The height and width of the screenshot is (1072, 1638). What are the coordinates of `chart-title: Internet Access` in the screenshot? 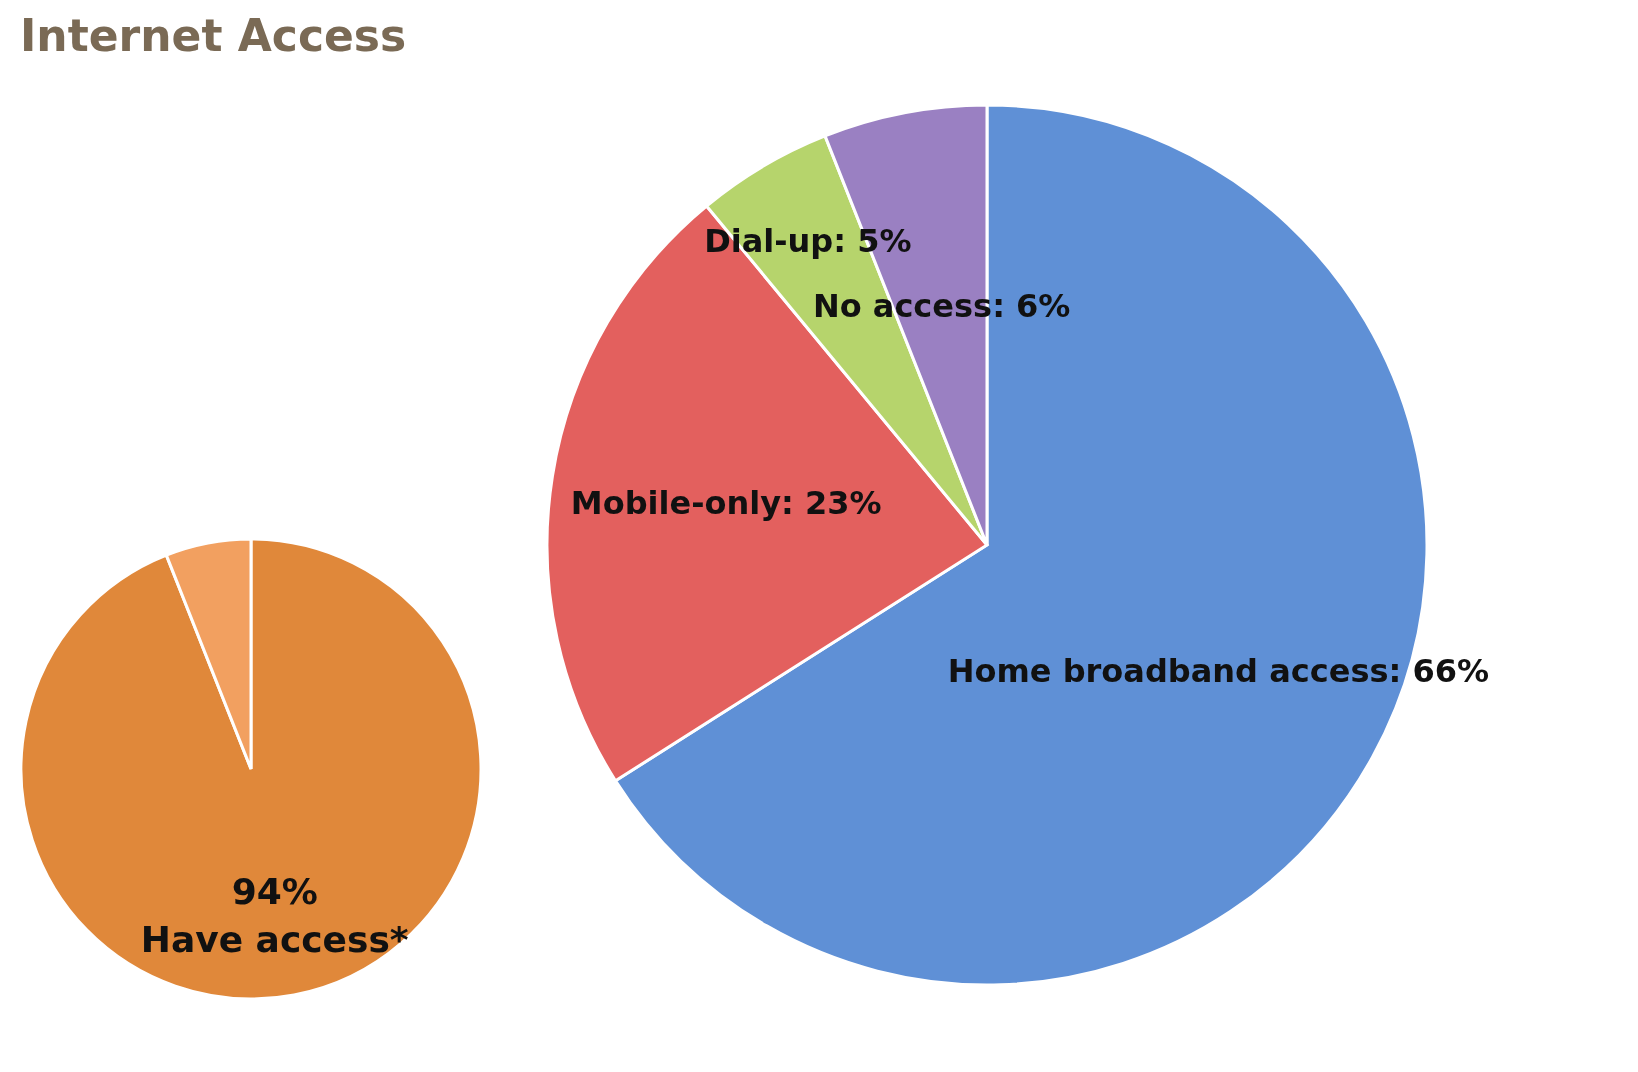 It's located at (213, 36).